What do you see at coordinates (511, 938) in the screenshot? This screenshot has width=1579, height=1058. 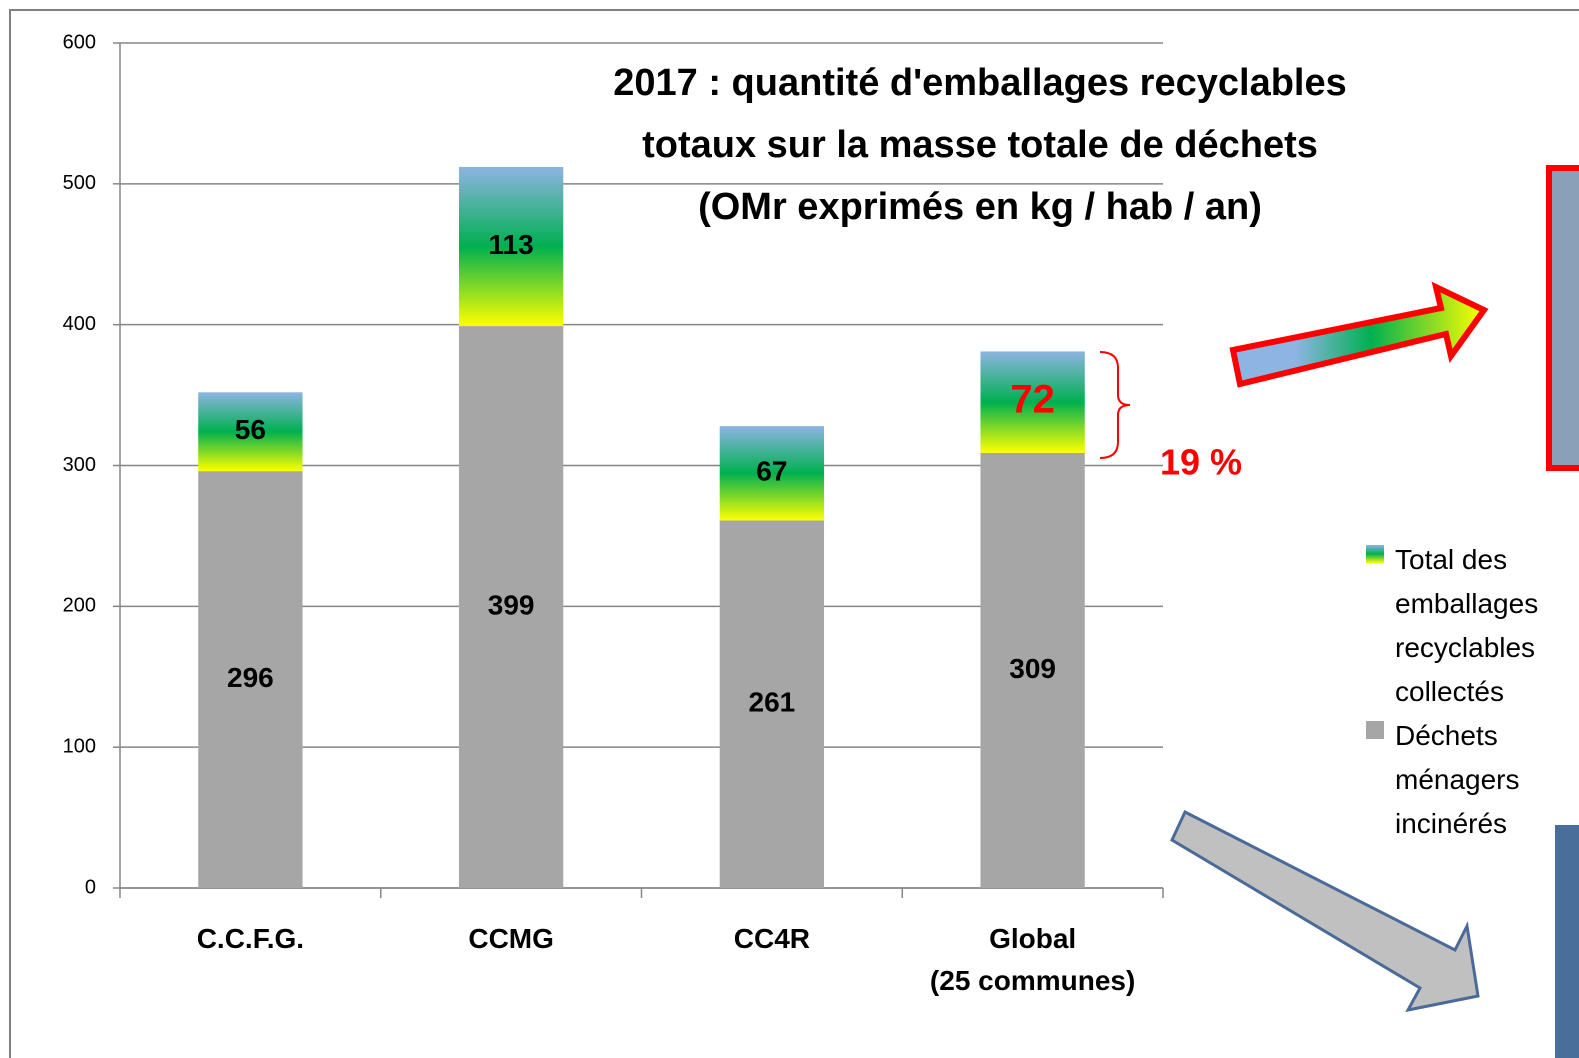 I see `x-tick-label: CCMG` at bounding box center [511, 938].